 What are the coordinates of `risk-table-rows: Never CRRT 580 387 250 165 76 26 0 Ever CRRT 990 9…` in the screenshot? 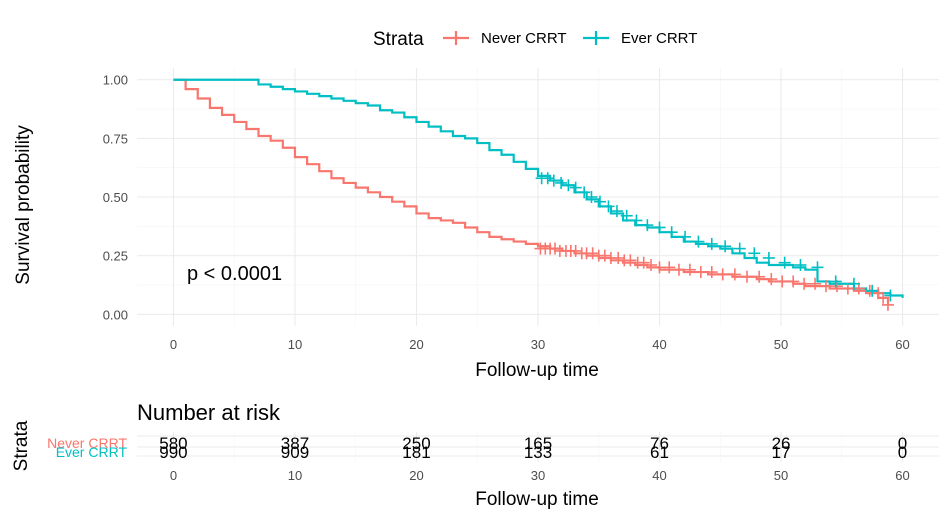 It's located at (477, 448).